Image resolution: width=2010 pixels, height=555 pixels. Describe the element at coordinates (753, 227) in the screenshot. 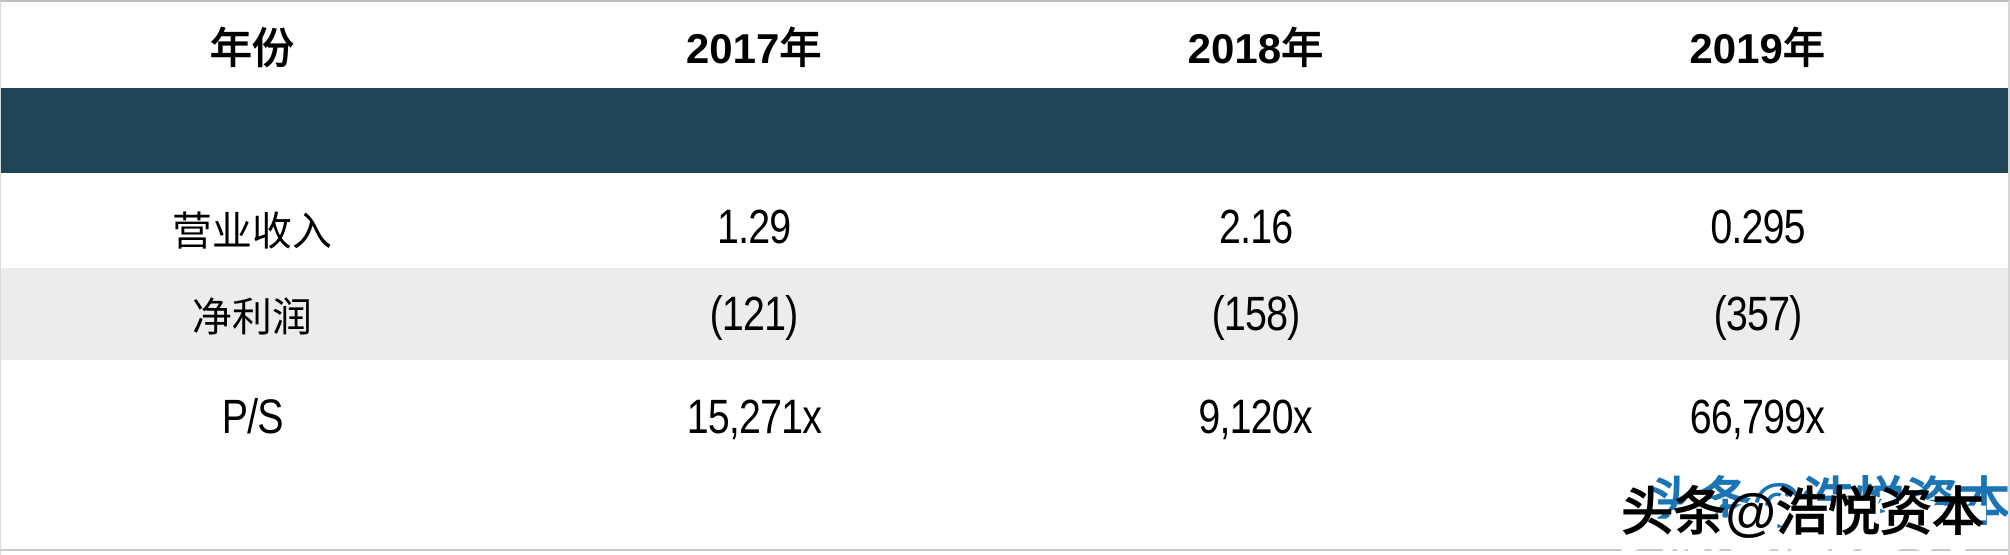

I see `revenue-2017-value: 1.29` at that location.